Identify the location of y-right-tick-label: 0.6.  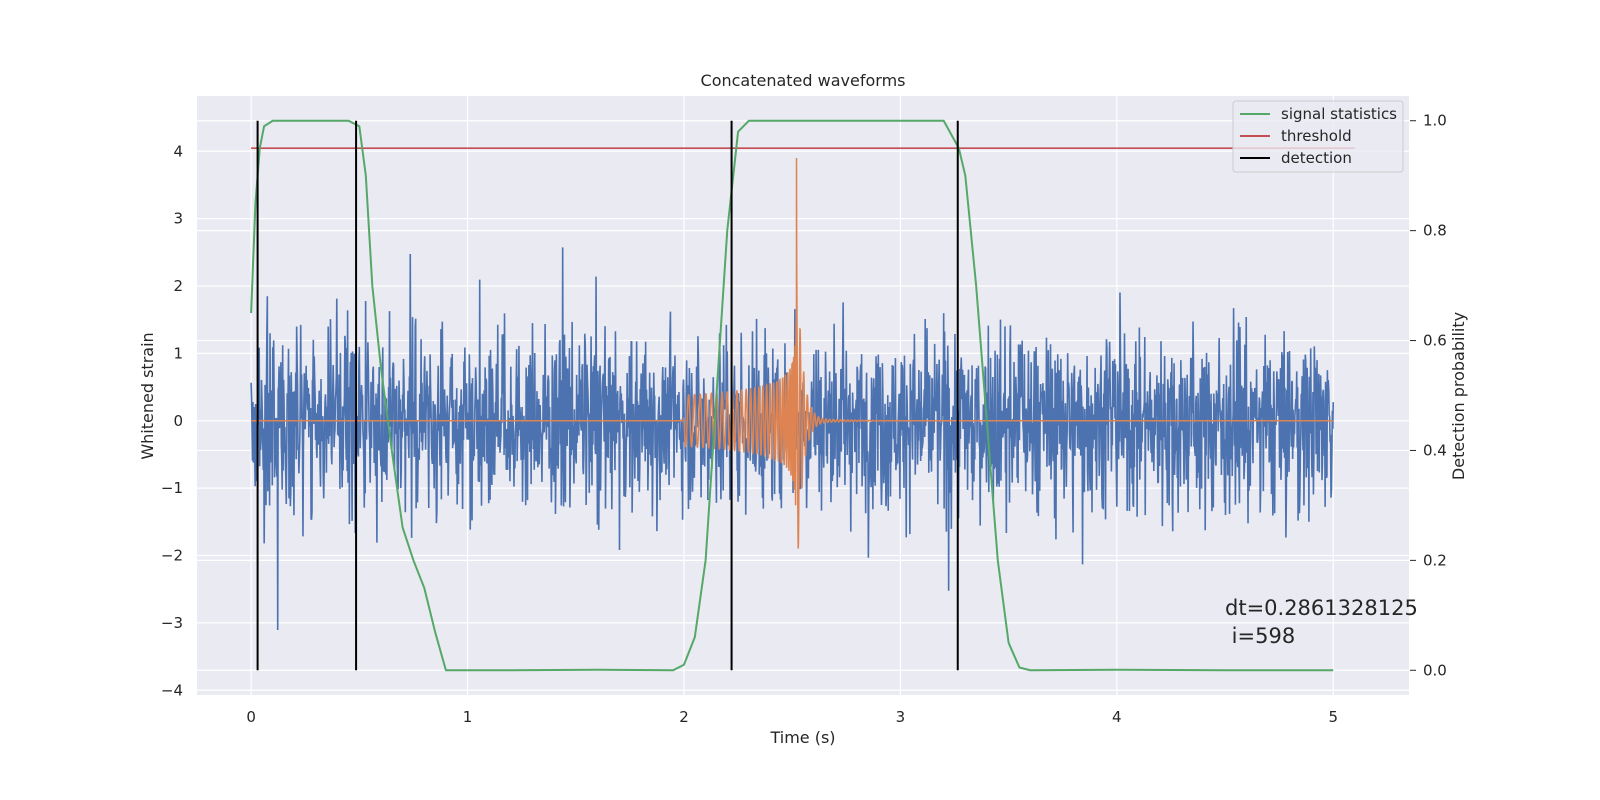
(1435, 341).